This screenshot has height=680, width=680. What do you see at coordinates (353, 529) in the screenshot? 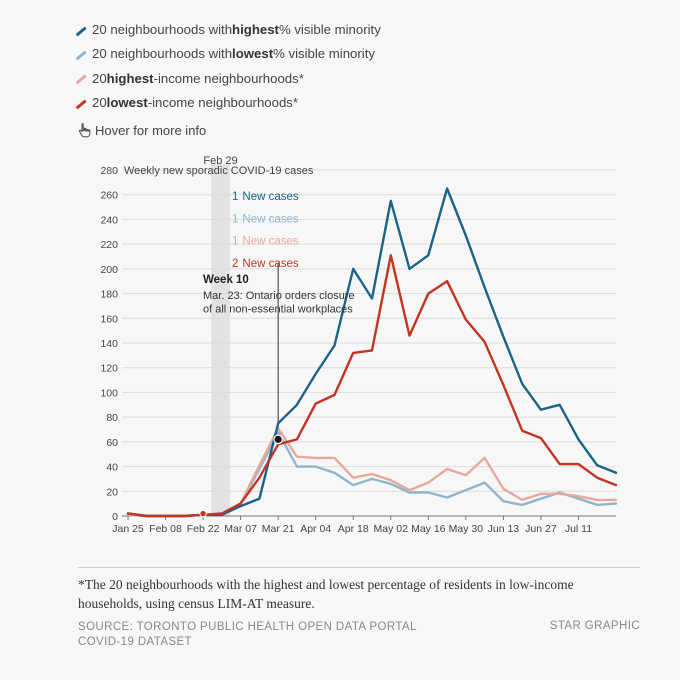
I see `x-tick-label: Apr 18` at bounding box center [353, 529].